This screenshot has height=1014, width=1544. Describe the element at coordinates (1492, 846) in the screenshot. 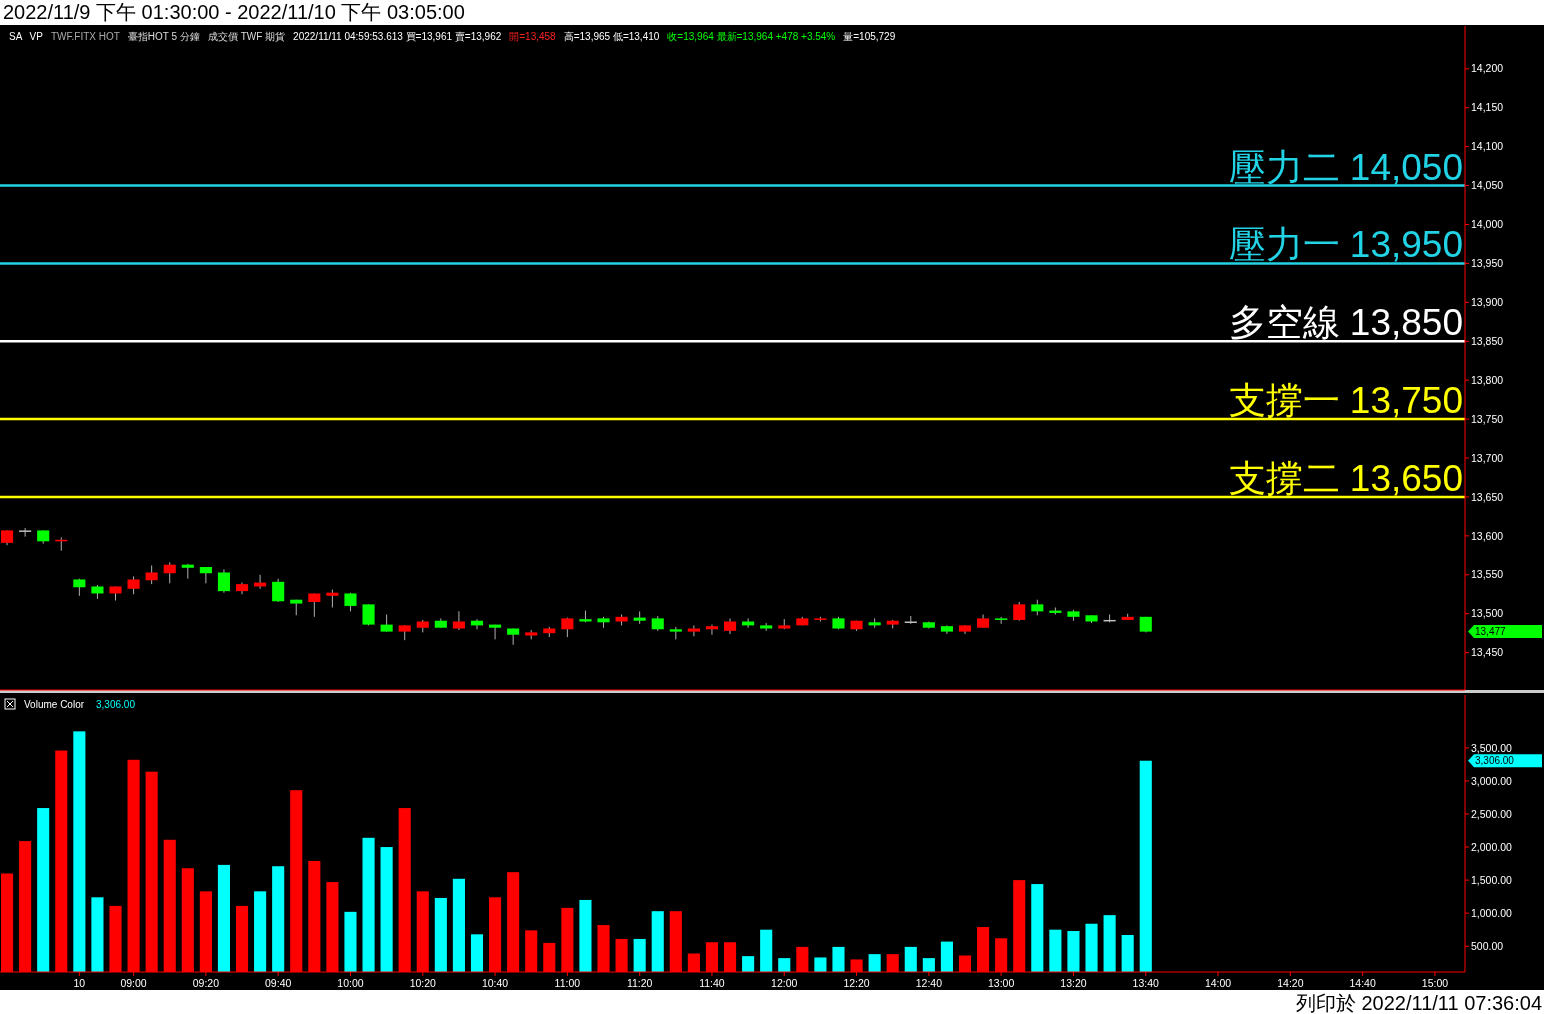

I see `y-tick-label: 2,000.00` at that location.